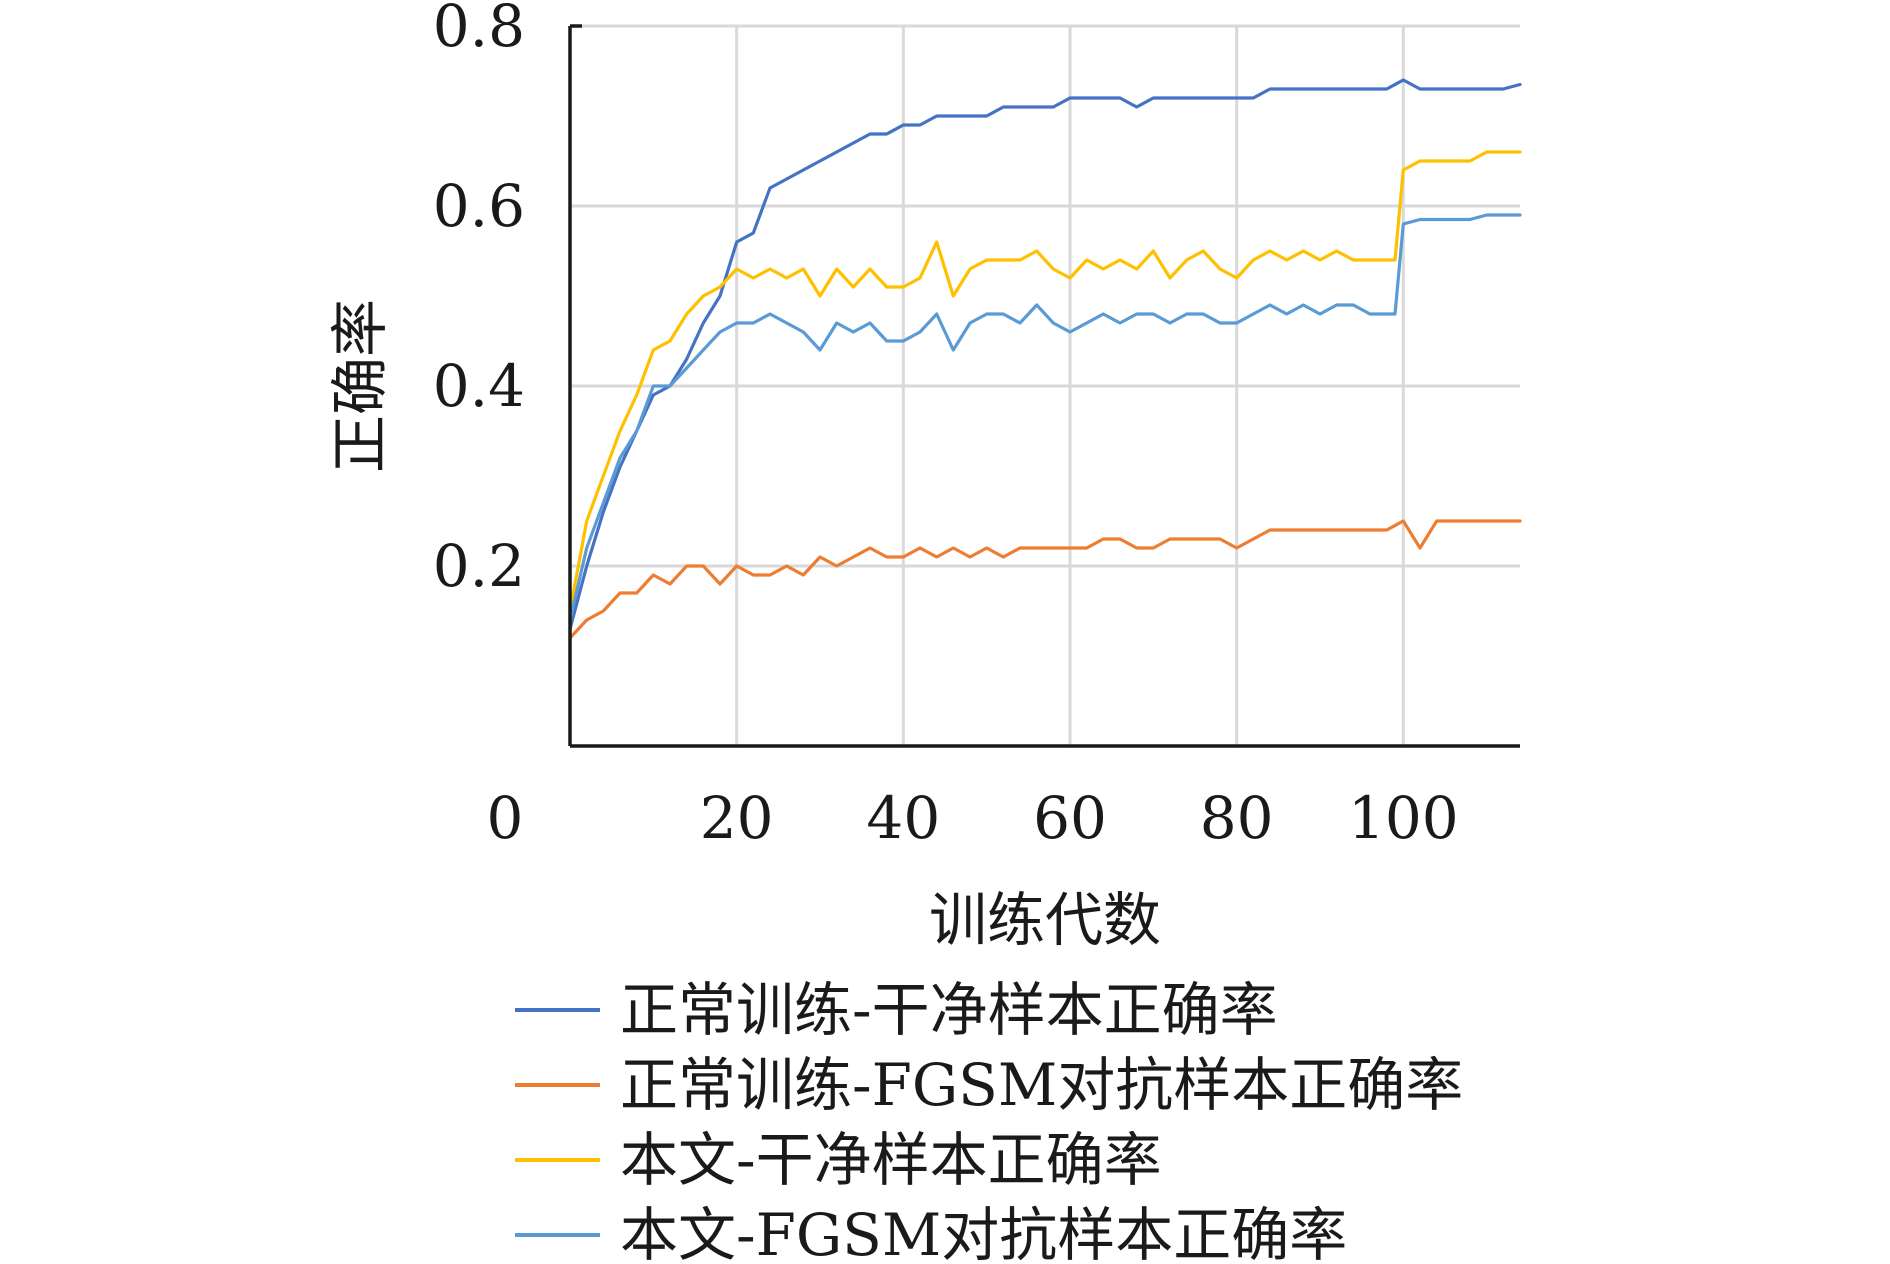 This screenshot has width=1890, height=1264. What do you see at coordinates (505, 818) in the screenshot?
I see `x-tick-label: 0` at bounding box center [505, 818].